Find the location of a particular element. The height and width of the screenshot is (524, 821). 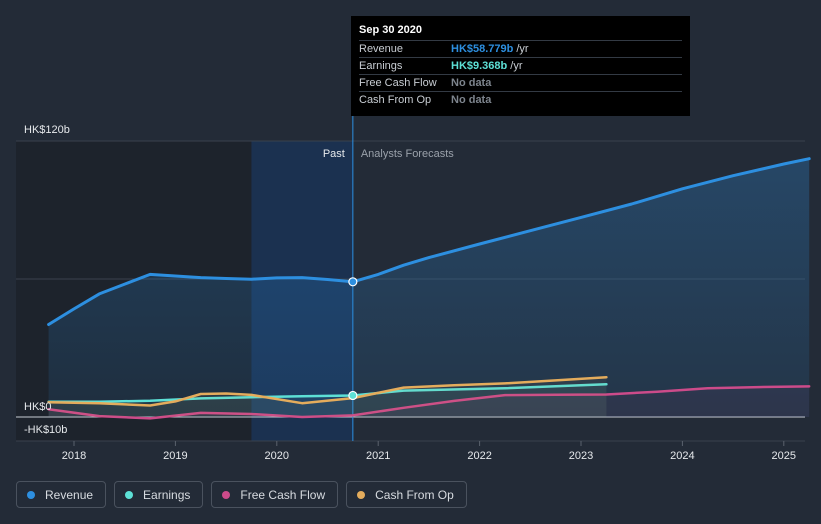

x-tick-label: 2024 is located at coordinates (682, 456).